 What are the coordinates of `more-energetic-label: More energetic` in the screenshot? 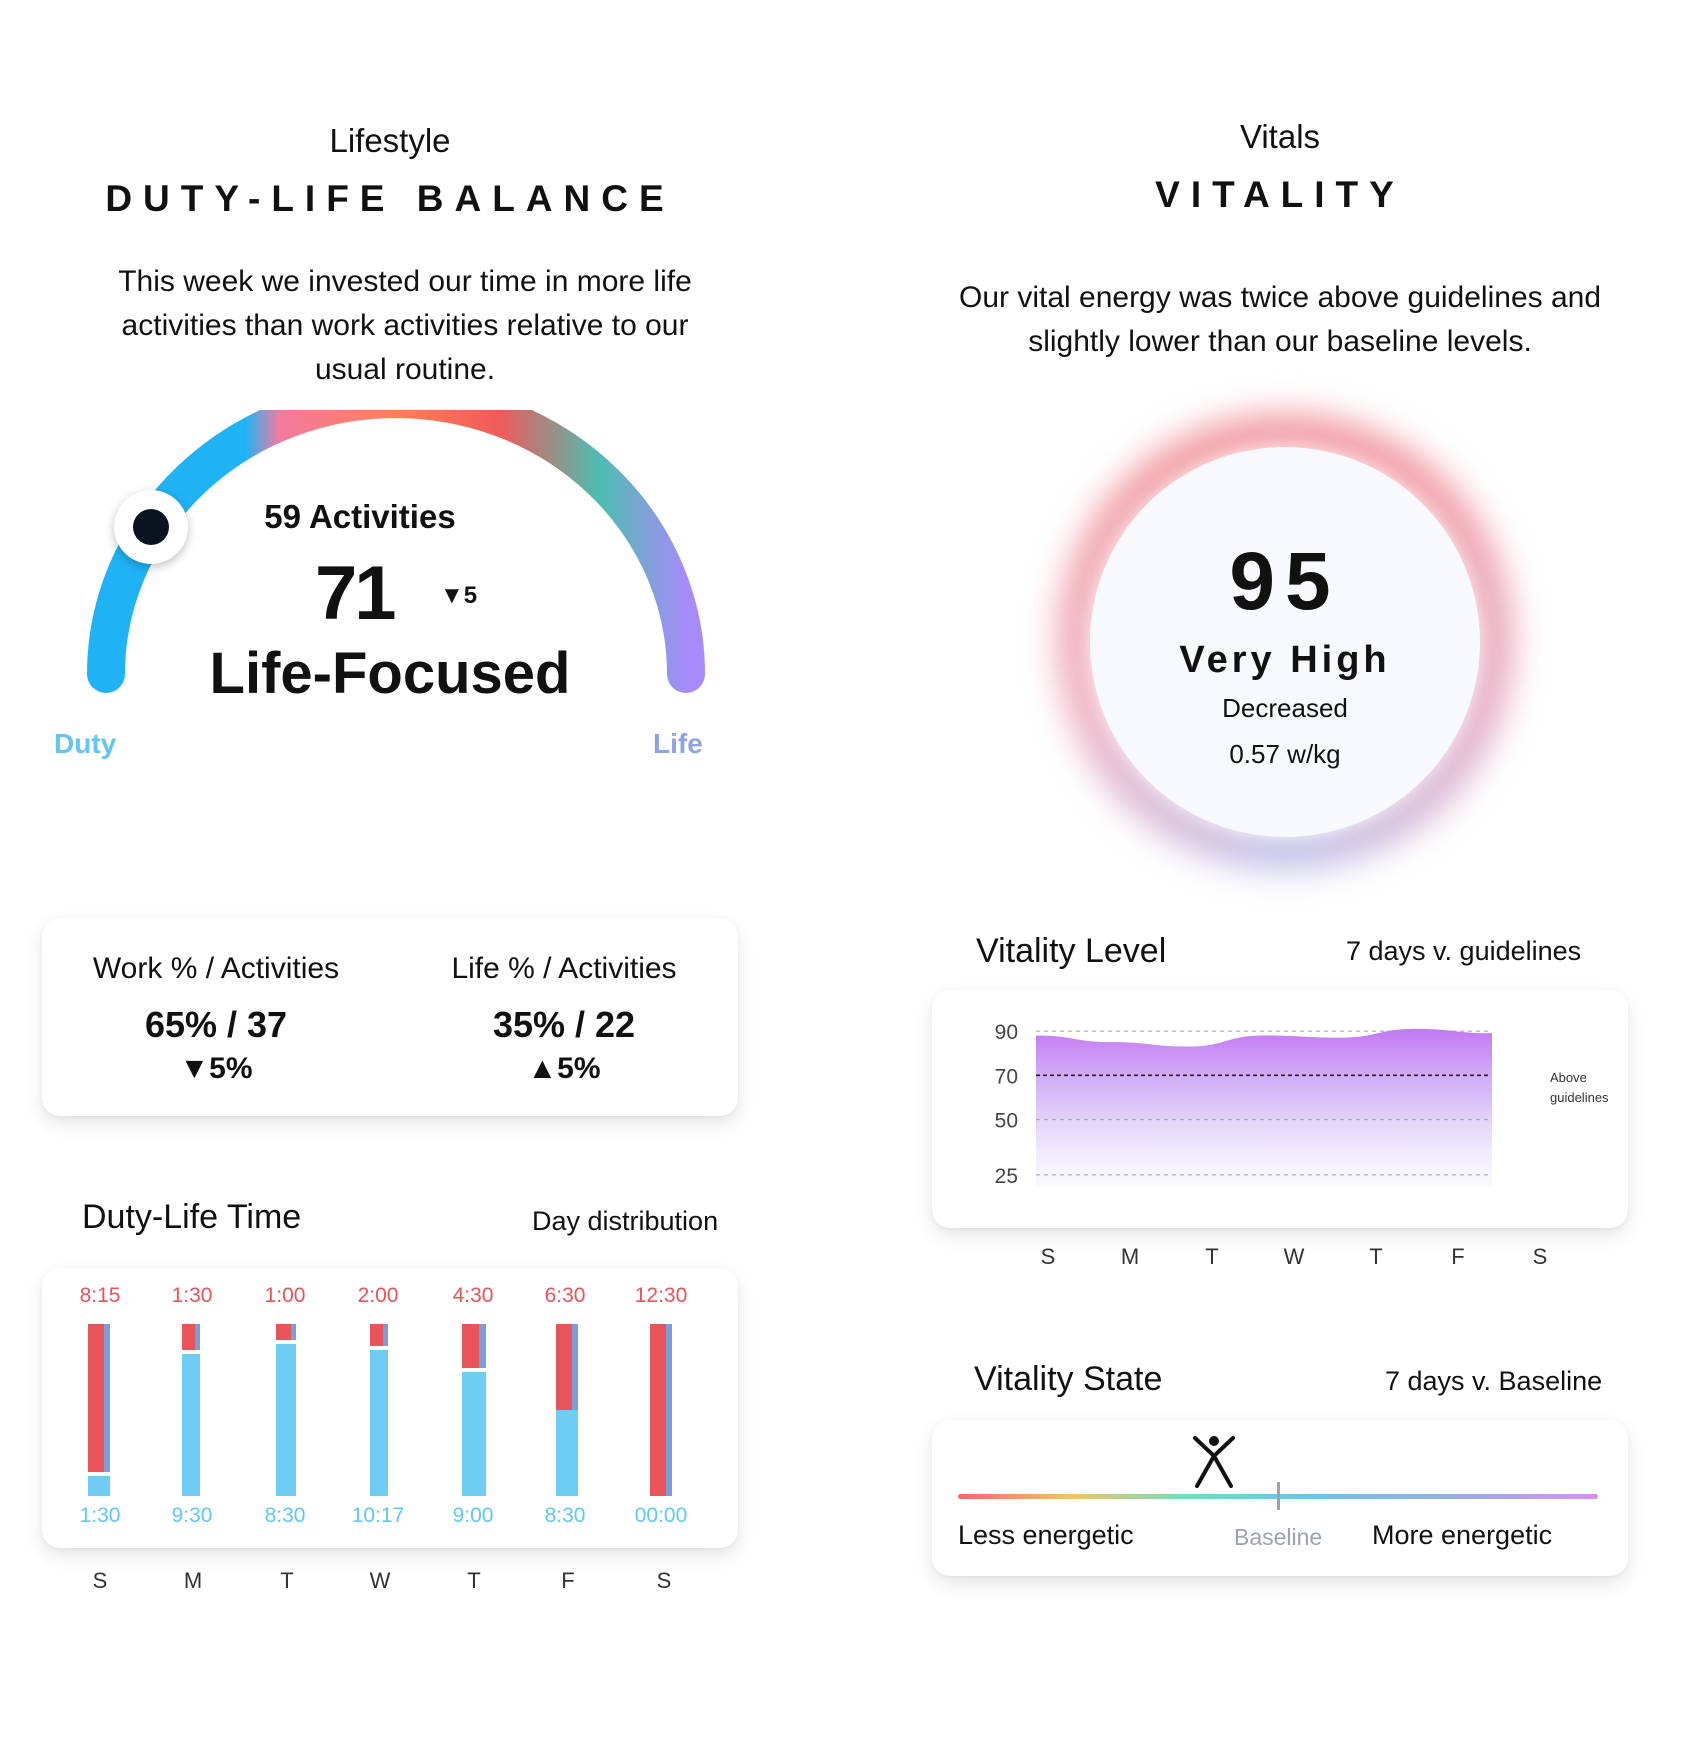 It's located at (1462, 1535).